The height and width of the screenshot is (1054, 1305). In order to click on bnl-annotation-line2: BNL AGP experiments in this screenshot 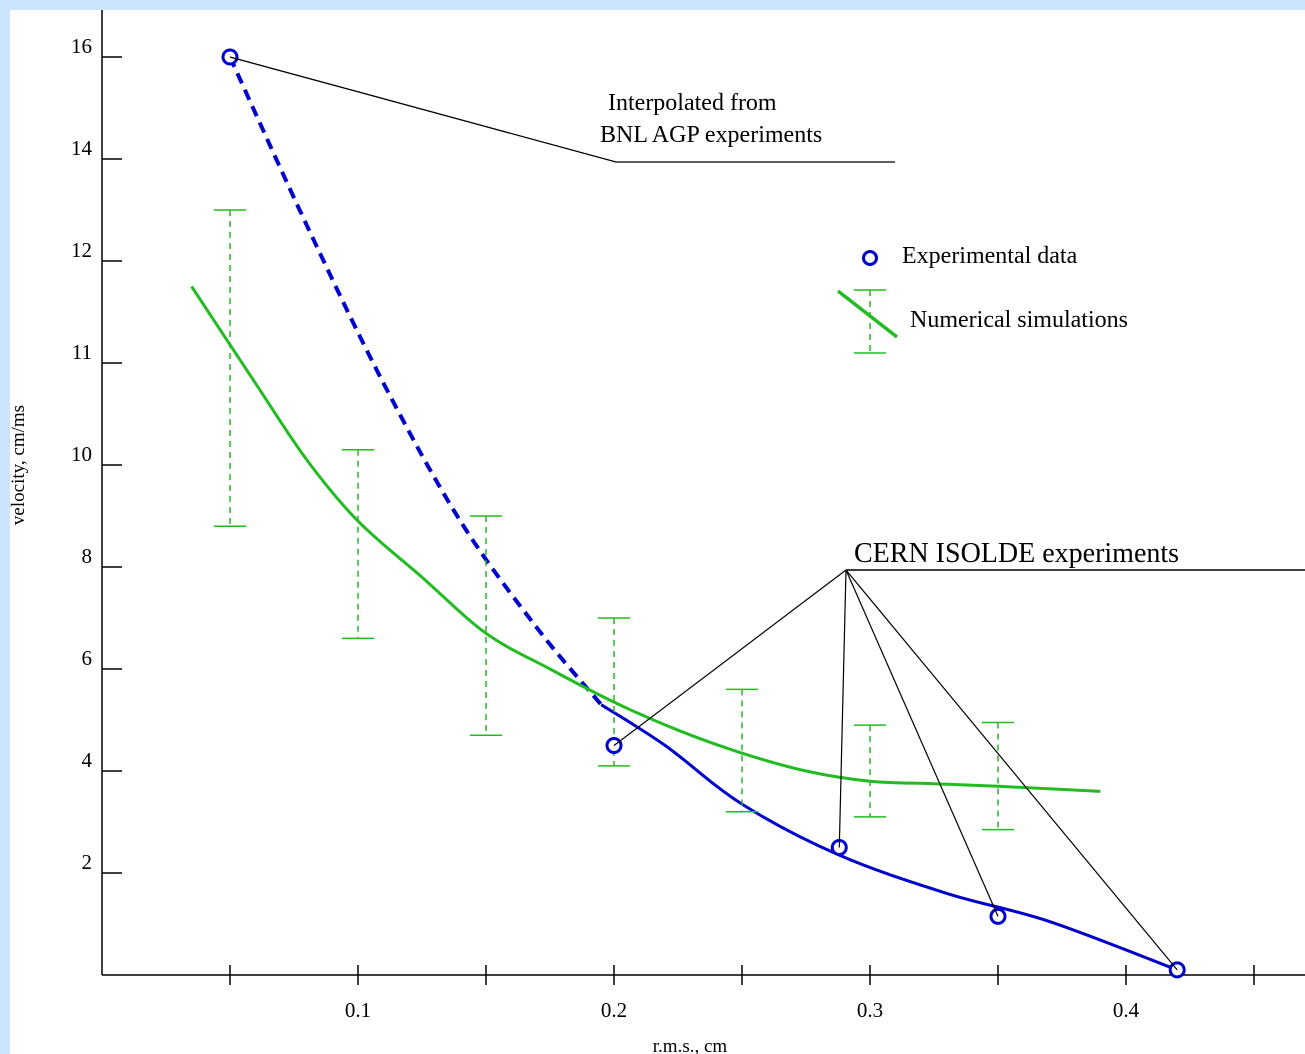, I will do `click(711, 135)`.